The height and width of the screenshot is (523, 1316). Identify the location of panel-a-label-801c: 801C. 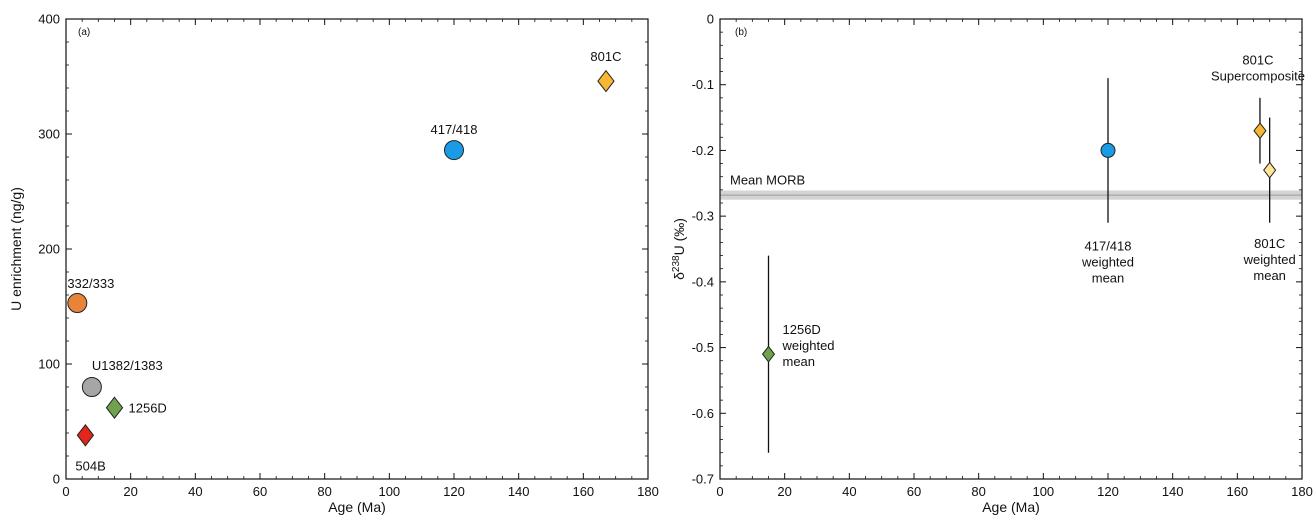
(605, 56).